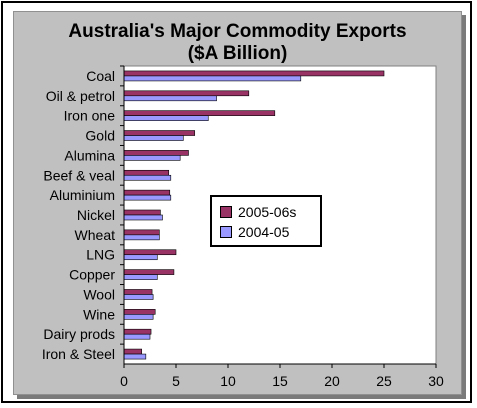  I want to click on legend-entry-2: 2004-05, so click(254, 232).